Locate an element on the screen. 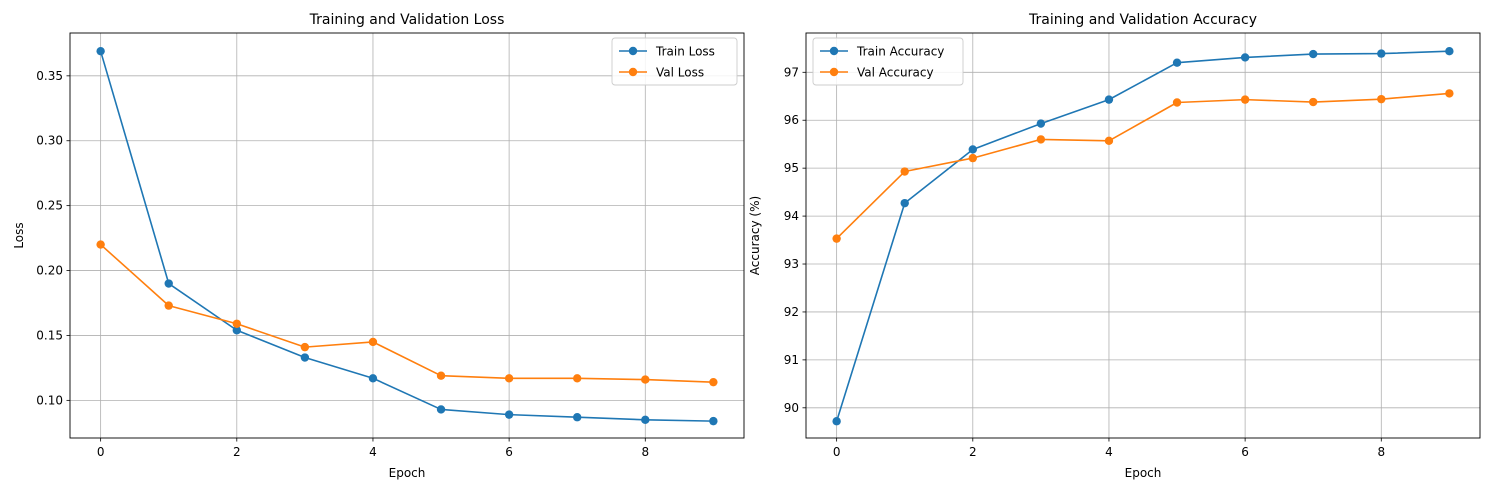 The height and width of the screenshot is (490, 1490). y-tick-label: 96 is located at coordinates (791, 120).